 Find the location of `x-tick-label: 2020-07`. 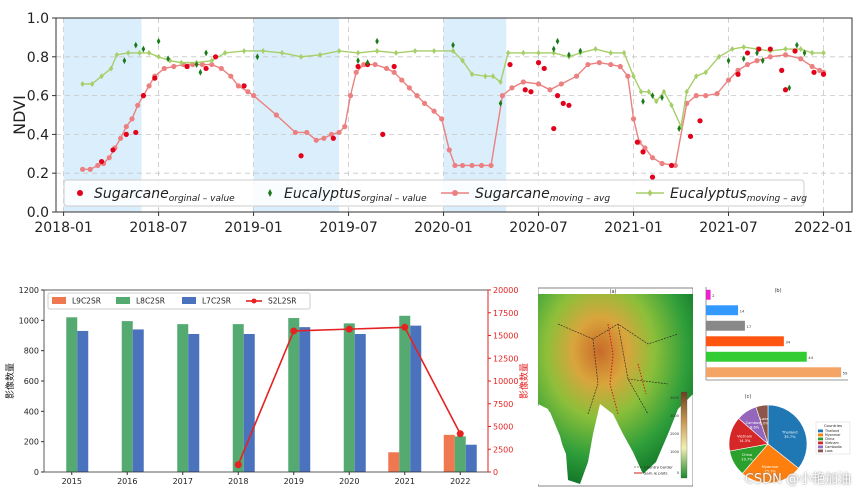

x-tick-label: 2020-07 is located at coordinates (538, 228).